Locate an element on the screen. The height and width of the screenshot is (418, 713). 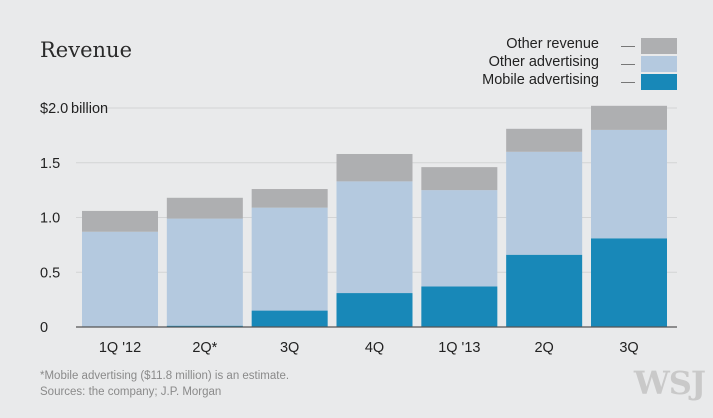
legend-label-other-revenue: Other revenue is located at coordinates (552, 44).